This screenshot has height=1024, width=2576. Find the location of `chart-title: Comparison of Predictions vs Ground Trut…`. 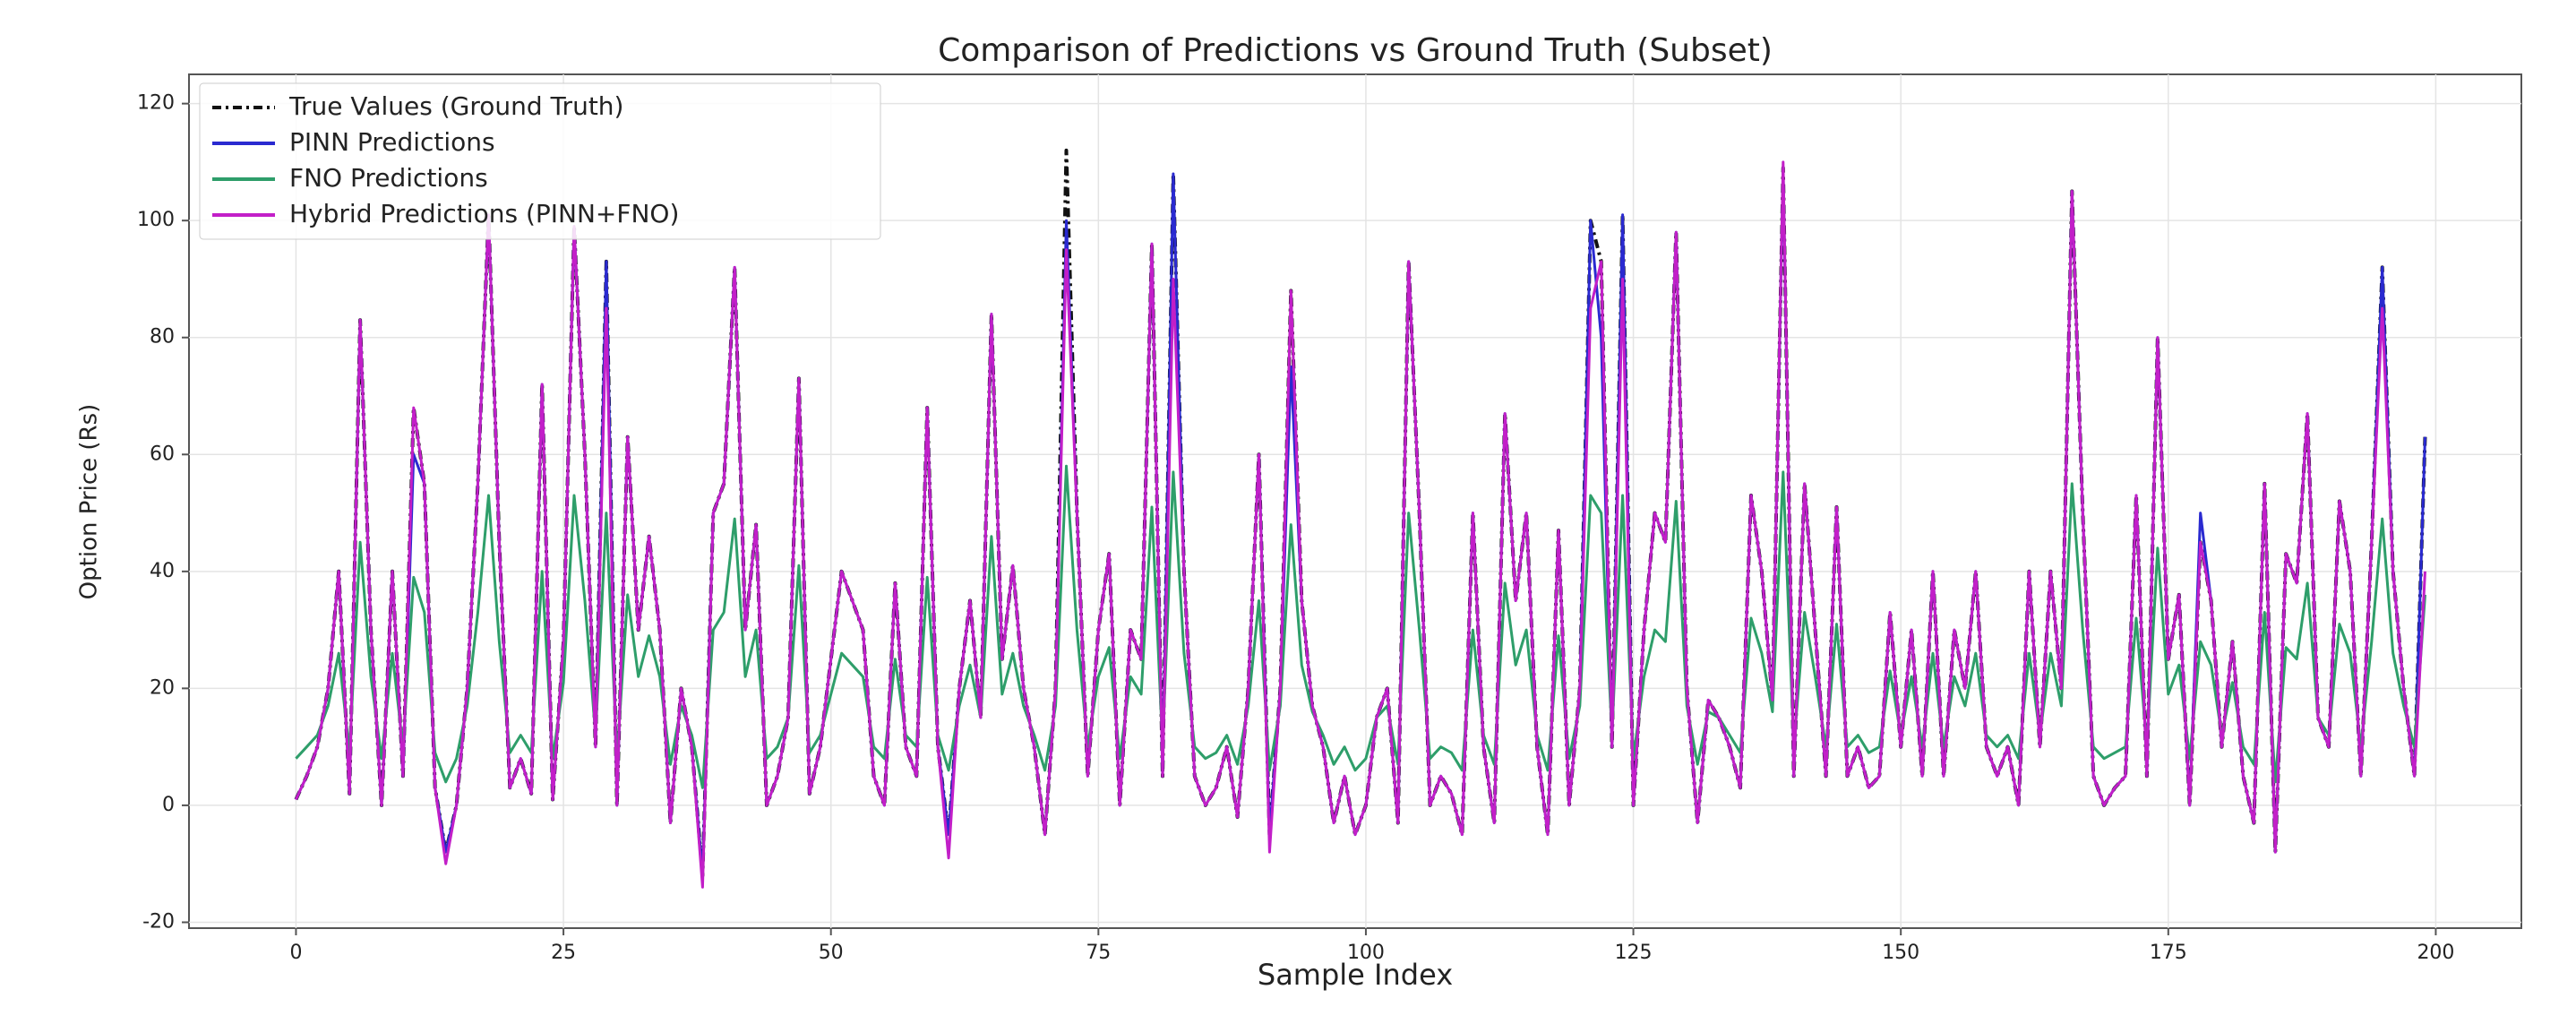

chart-title: Comparison of Predictions vs Ground Trut… is located at coordinates (1355, 50).